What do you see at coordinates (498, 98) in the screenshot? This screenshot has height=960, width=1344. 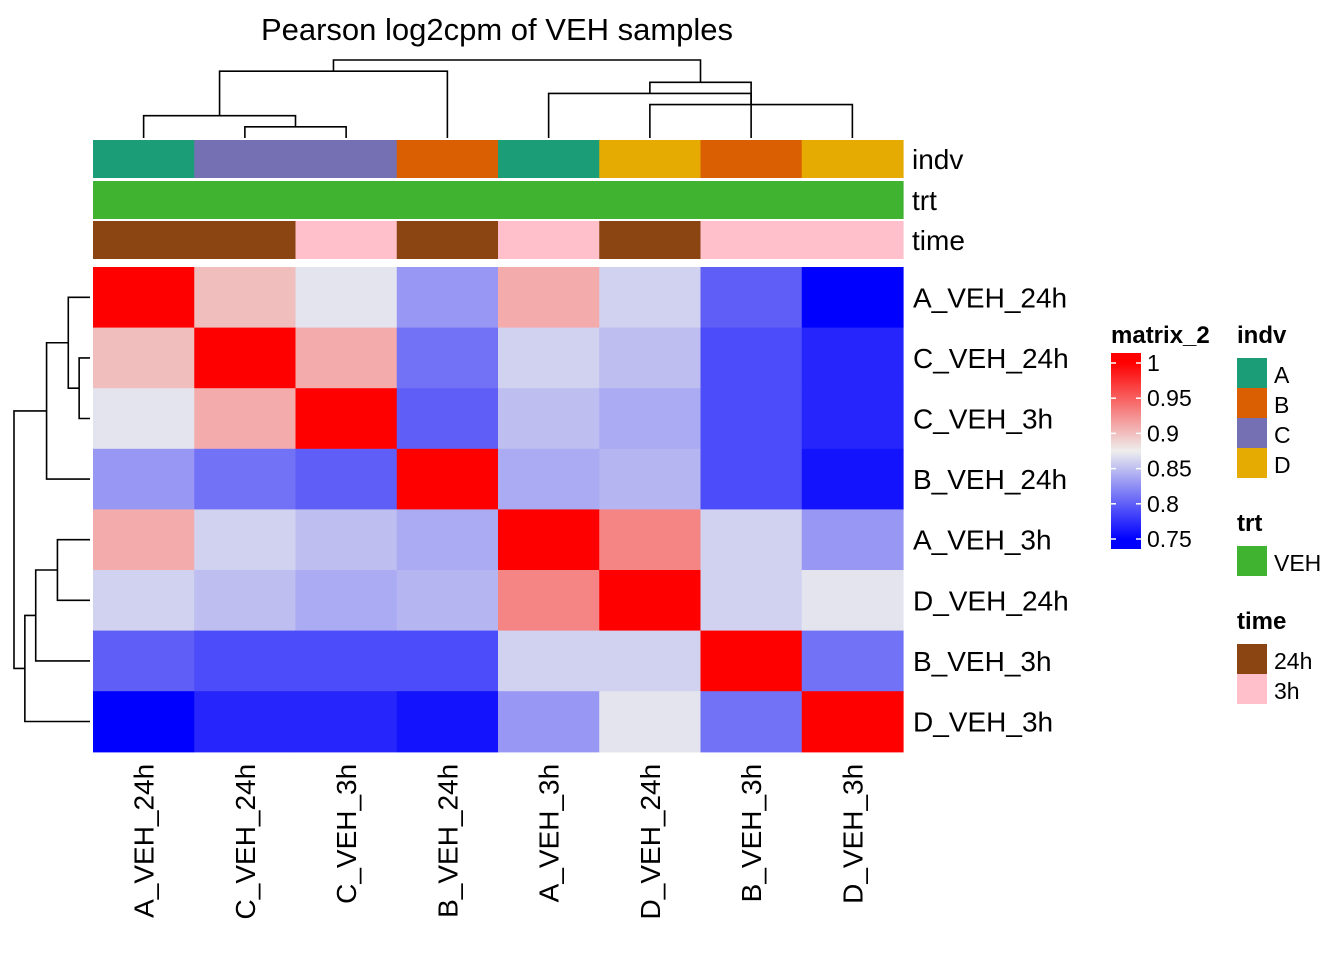 I see `column-dendrogram` at bounding box center [498, 98].